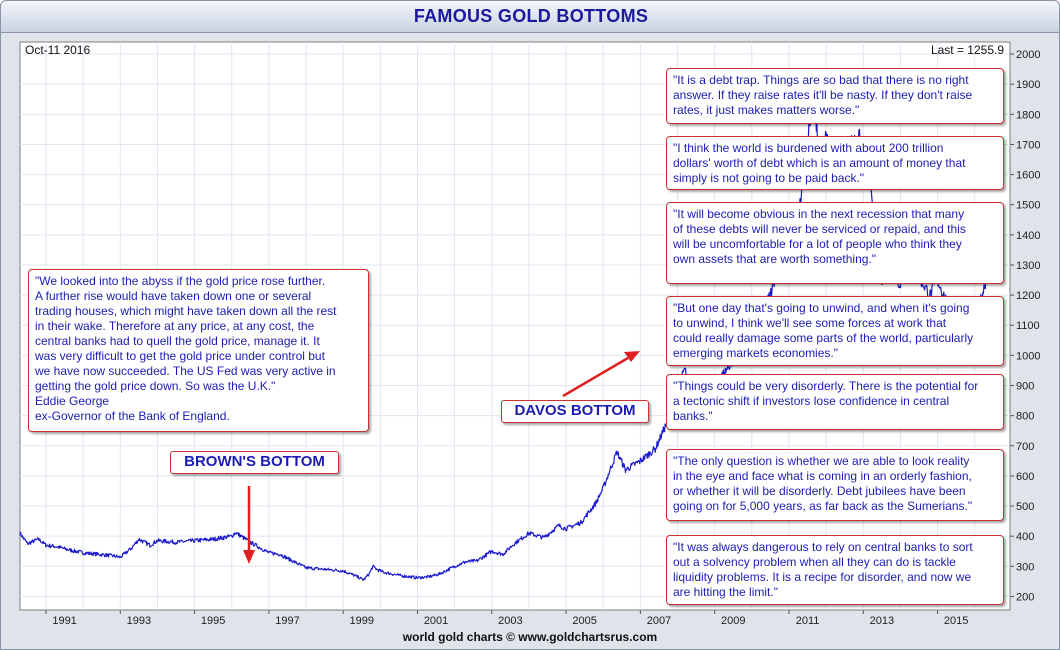  What do you see at coordinates (1025, 417) in the screenshot?
I see `y-tick-label: 800` at bounding box center [1025, 417].